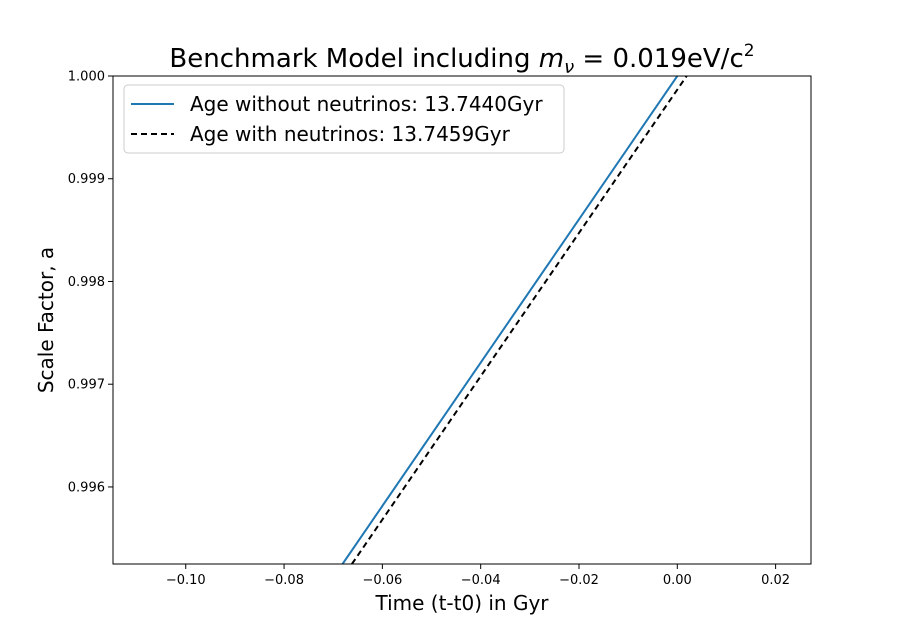 The image size is (901, 634). I want to click on y-tick-label: 1.000, so click(86, 77).